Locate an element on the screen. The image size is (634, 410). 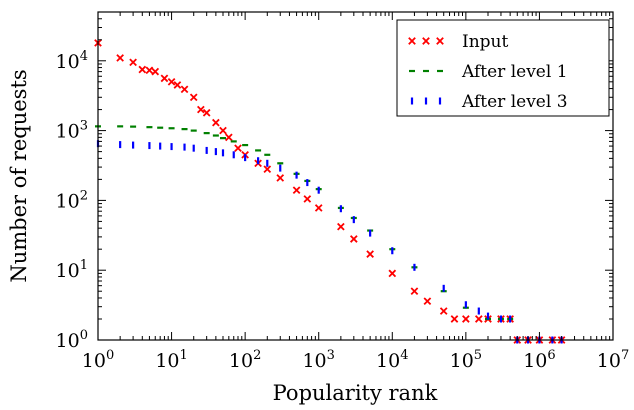
legend-item: After level 3 is located at coordinates (489, 102).